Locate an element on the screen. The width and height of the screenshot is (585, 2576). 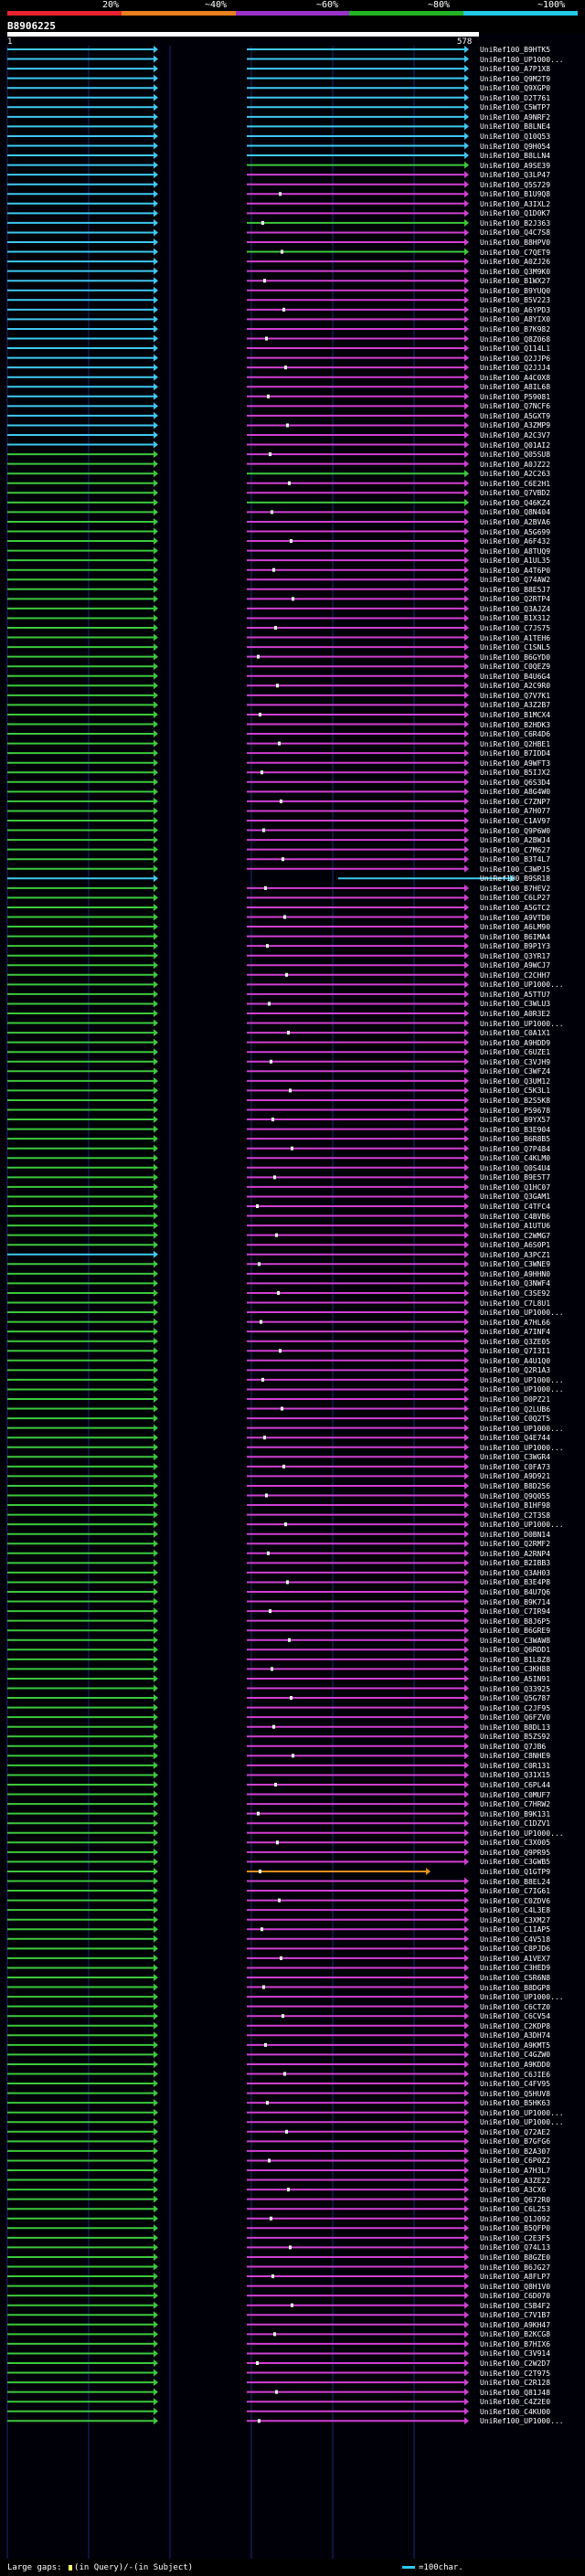
hit-label: UniRef100_A9KMT5 is located at coordinates (515, 2045).